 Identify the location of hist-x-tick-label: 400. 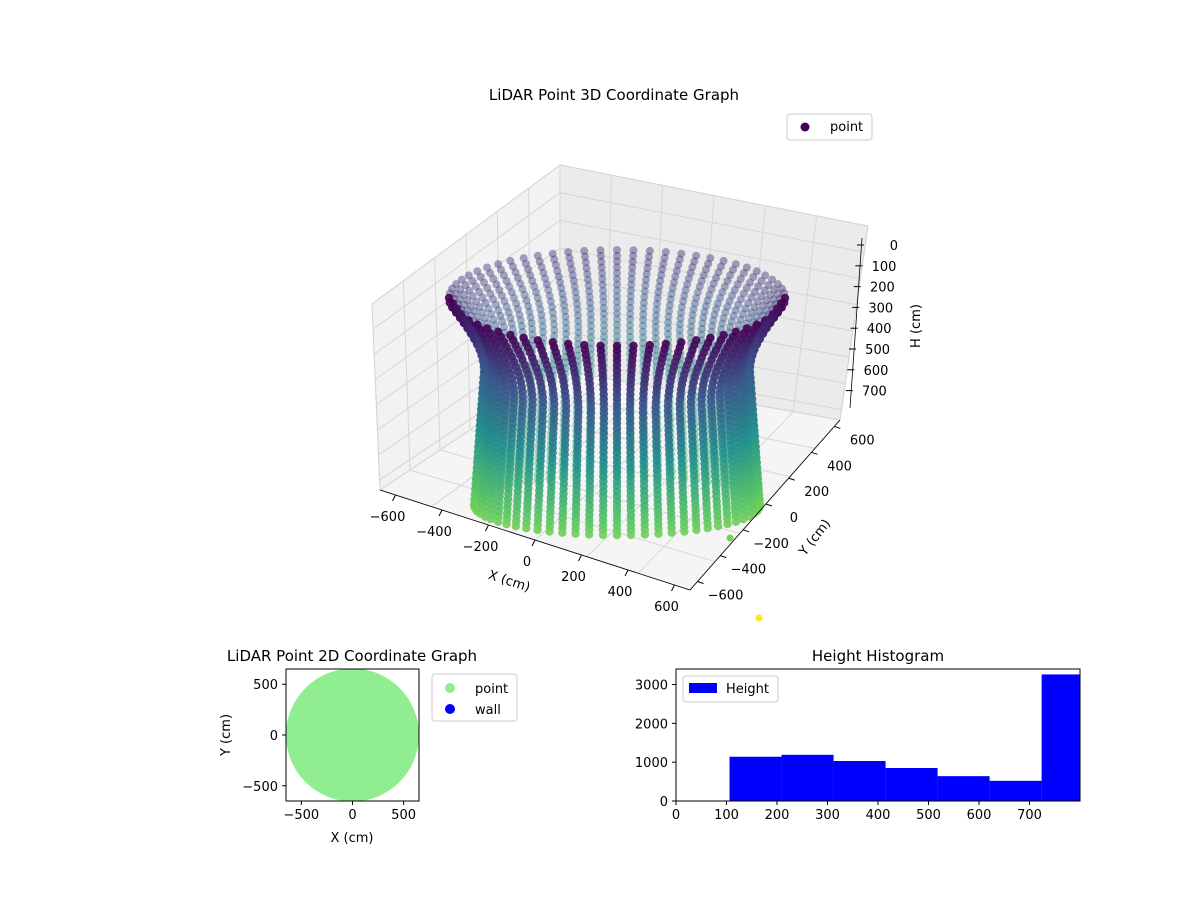
(878, 815).